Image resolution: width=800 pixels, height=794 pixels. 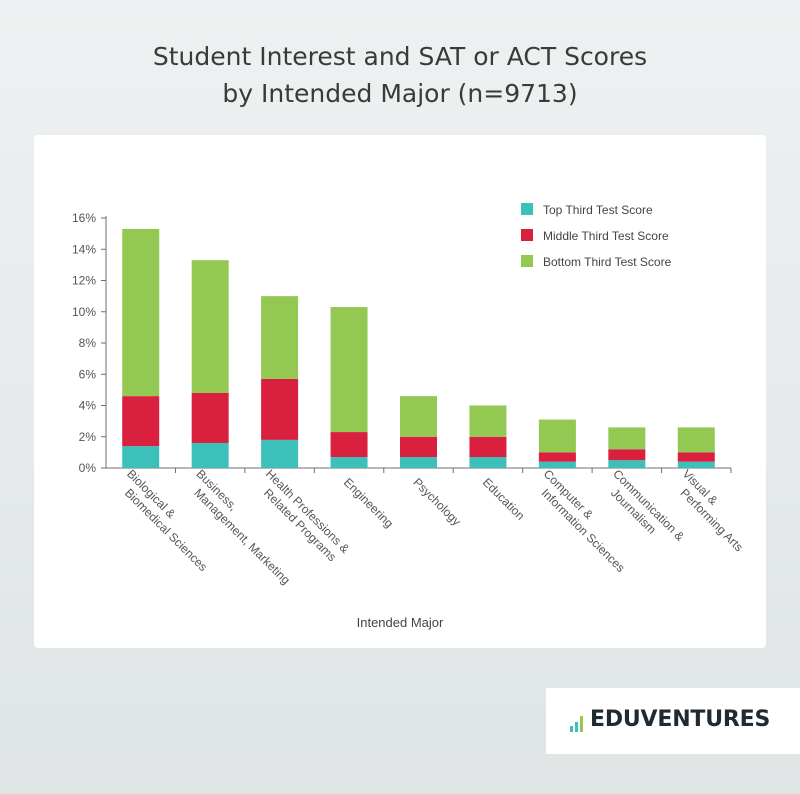 What do you see at coordinates (88, 343) in the screenshot?
I see `y-tick-label: 8%` at bounding box center [88, 343].